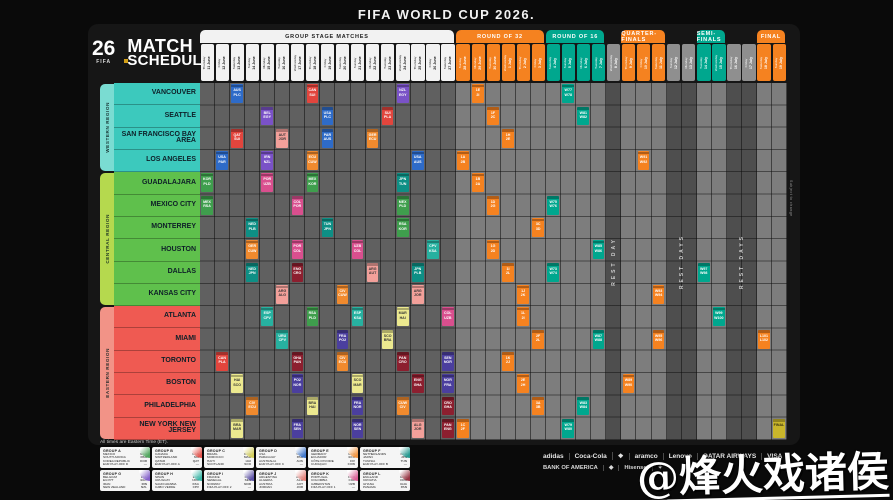  I want to click on team-code-2: PLA, so click(222, 362).